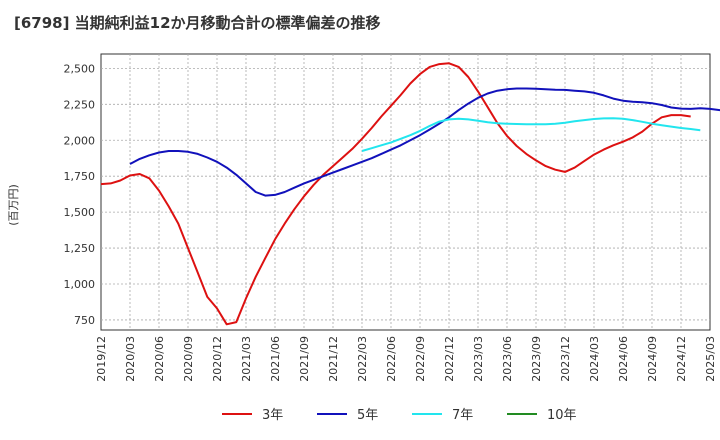 Image resolution: width=720 pixels, height=440 pixels. I want to click on legend: 3年 5年 7年 10年, so click(399, 415).